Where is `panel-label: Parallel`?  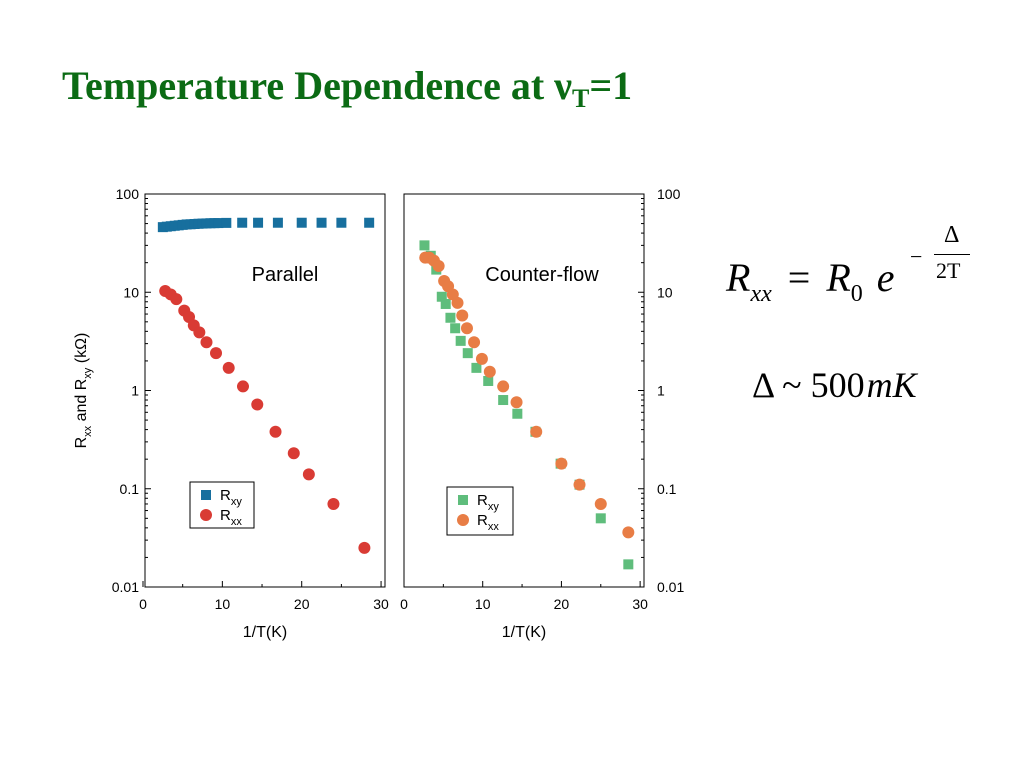 panel-label: Parallel is located at coordinates (285, 275).